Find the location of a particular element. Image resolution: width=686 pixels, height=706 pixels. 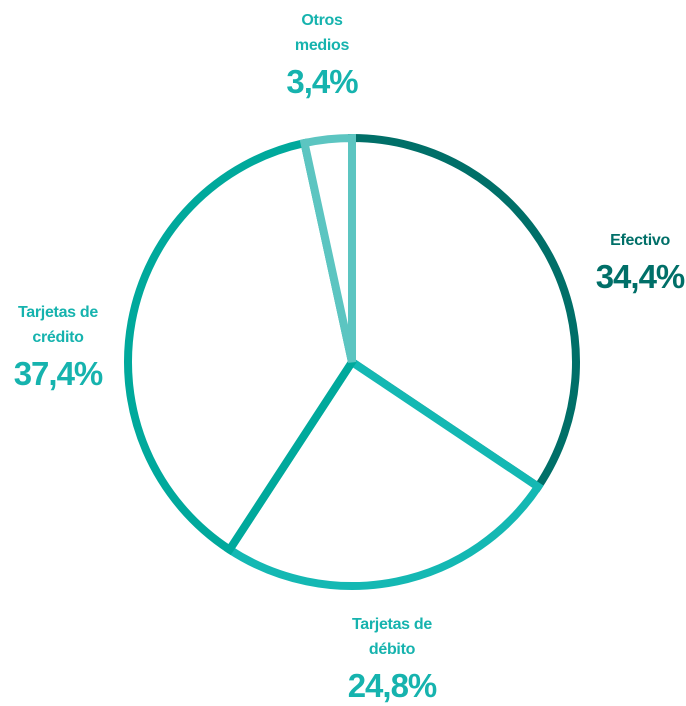

value-label: 24,8% is located at coordinates (392, 685).